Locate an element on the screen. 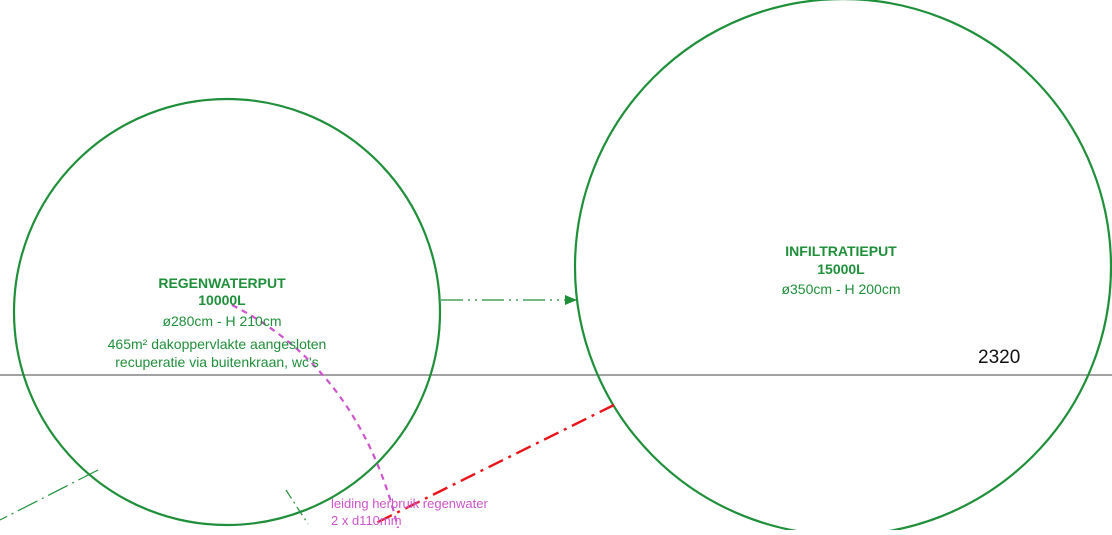  infiltratieput-dimensions: ø350cm - H 200cm is located at coordinates (840, 289).